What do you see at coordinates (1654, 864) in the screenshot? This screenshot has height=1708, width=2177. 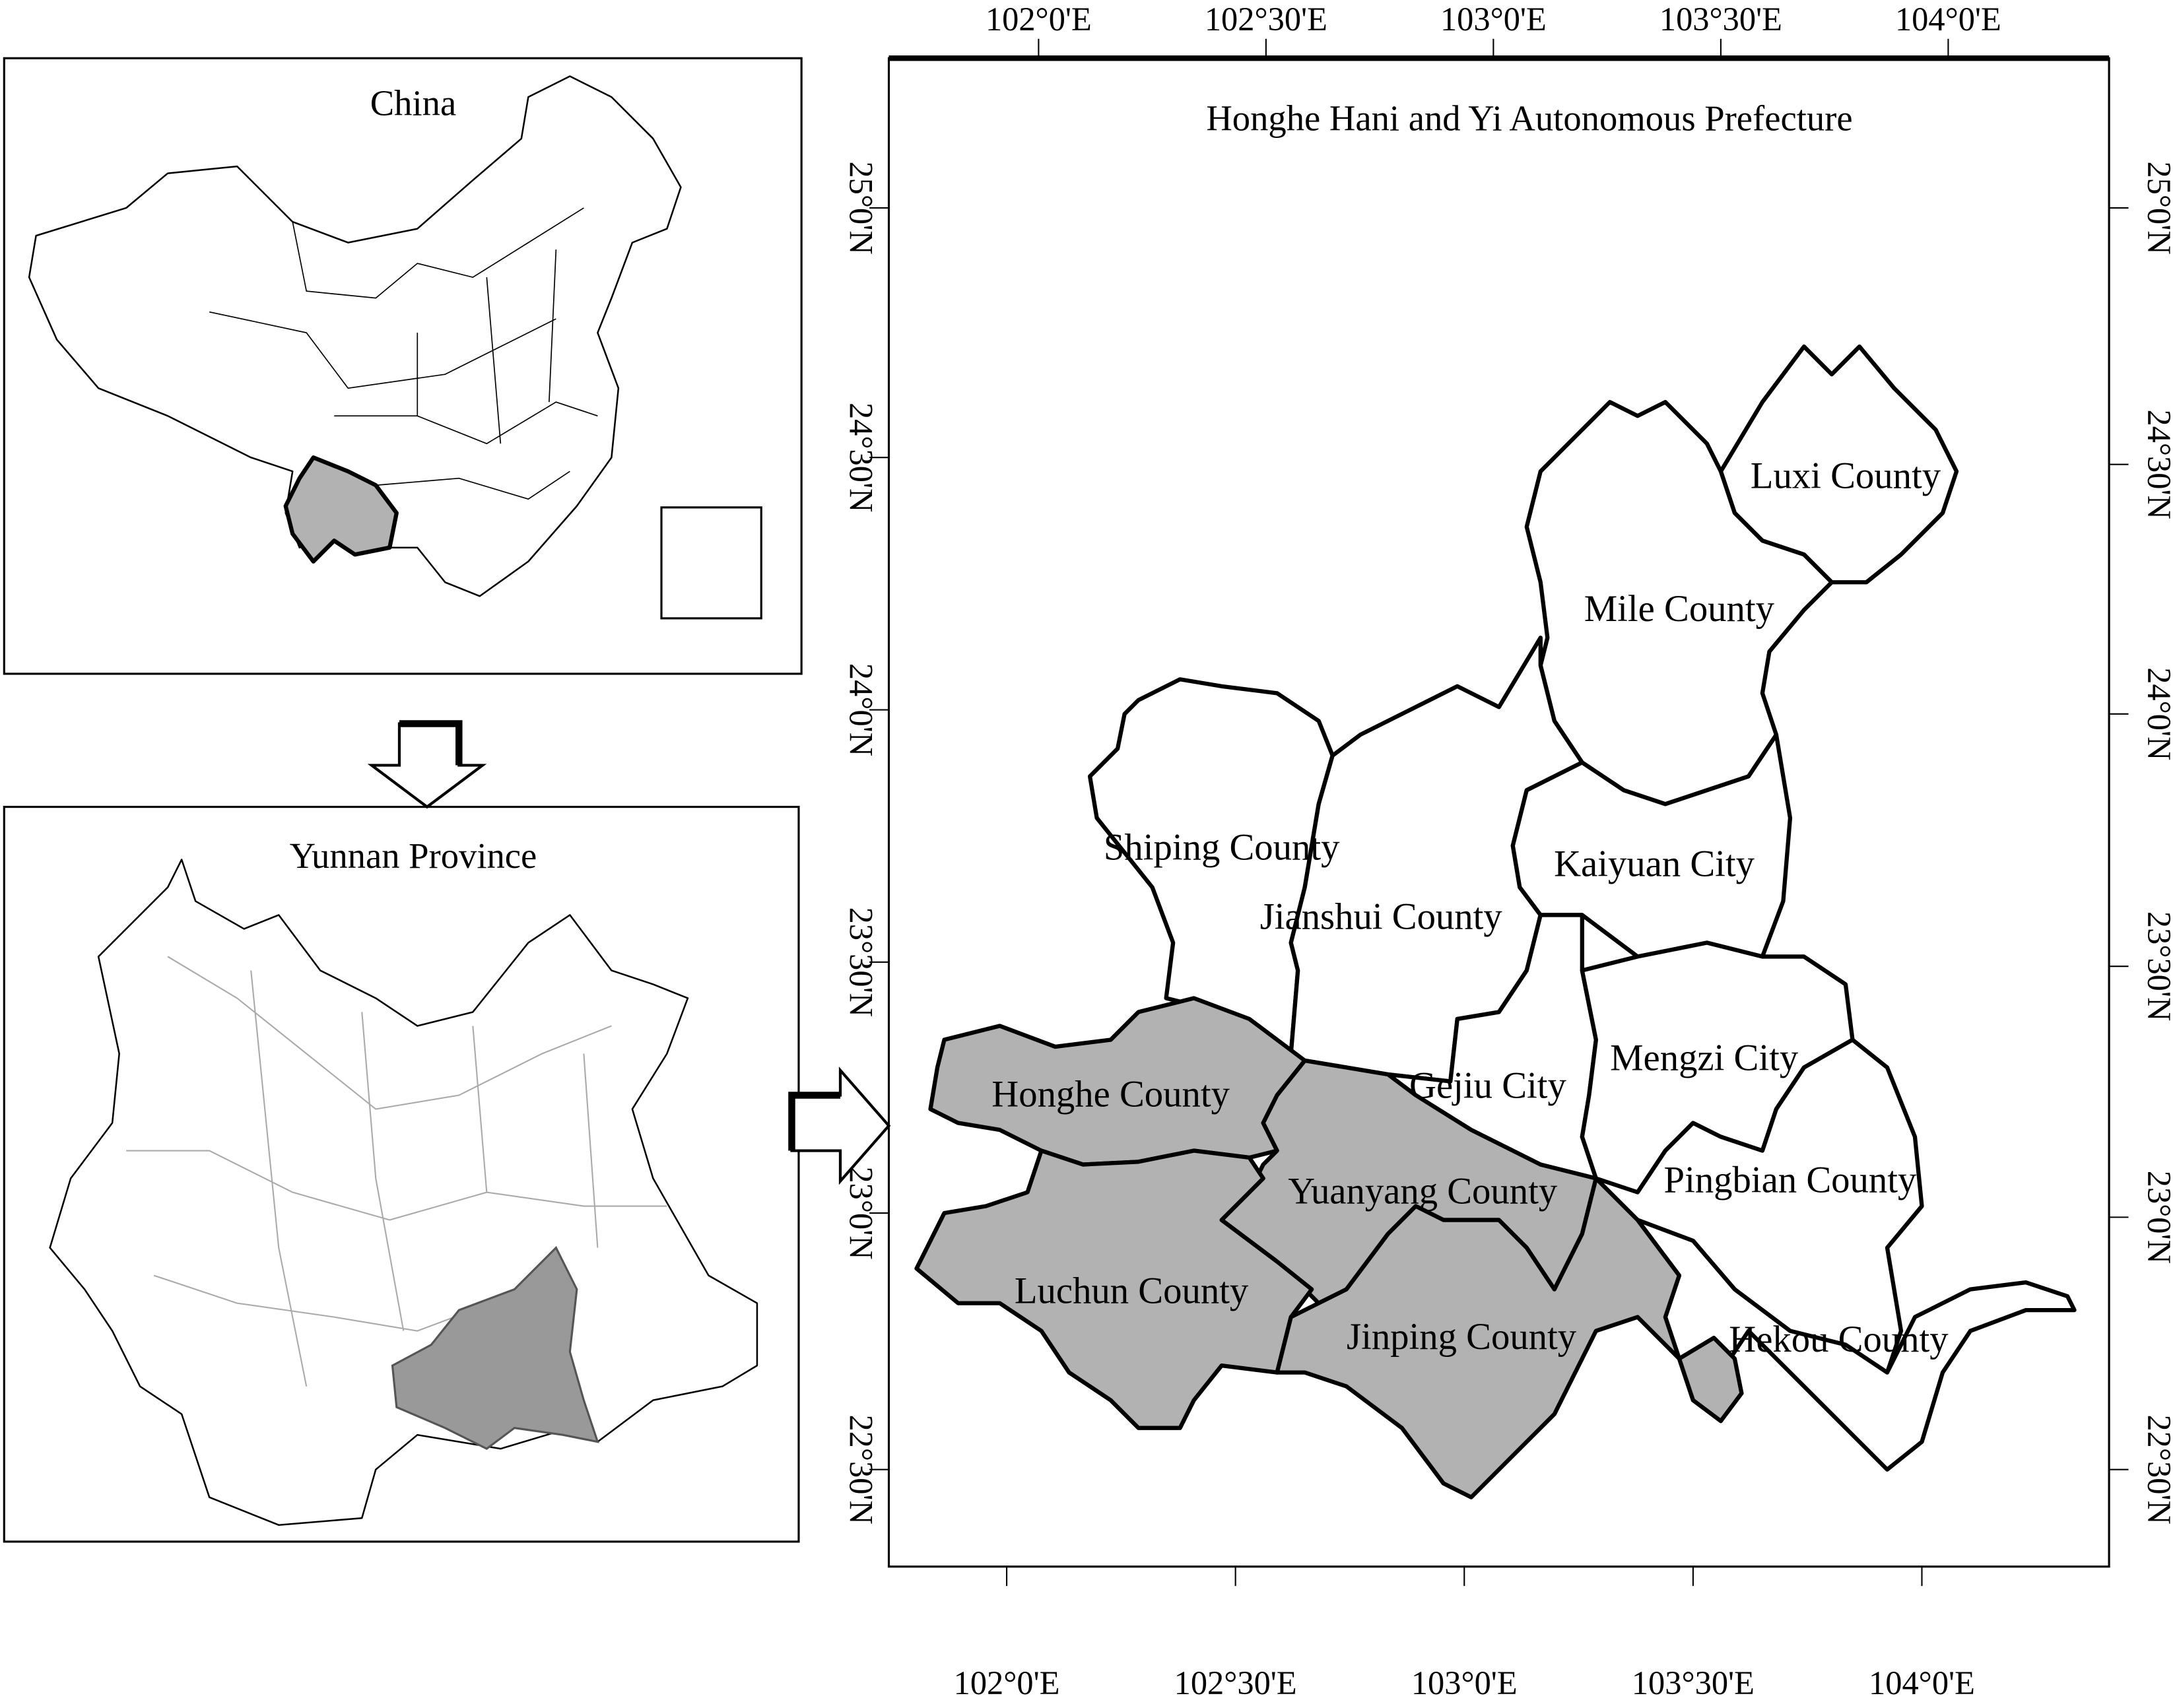 I see `label-kaiyuan-city: Kaiyuan City` at bounding box center [1654, 864].